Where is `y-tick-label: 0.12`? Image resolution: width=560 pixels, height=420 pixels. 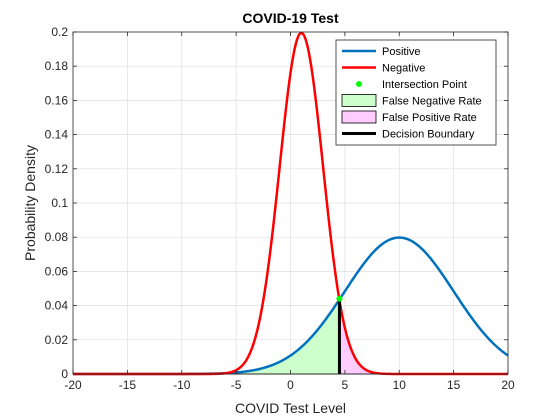
y-tick-label: 0.12 is located at coordinates (57, 169).